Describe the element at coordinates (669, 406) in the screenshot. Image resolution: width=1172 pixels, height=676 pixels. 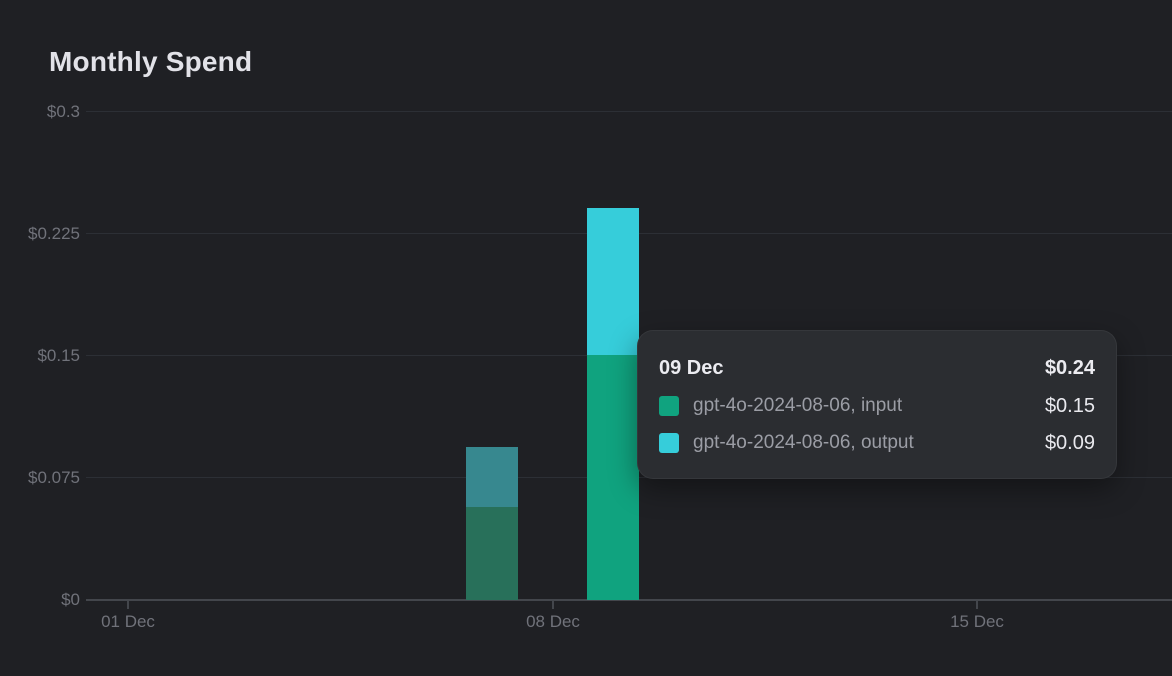
I see `input-series-swatch` at that location.